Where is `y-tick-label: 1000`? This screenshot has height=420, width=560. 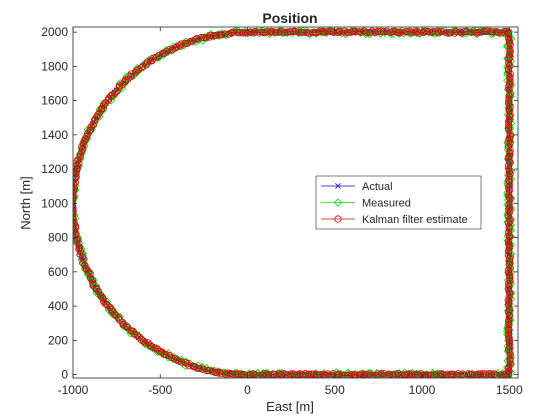
y-tick-label: 1000 is located at coordinates (54, 203).